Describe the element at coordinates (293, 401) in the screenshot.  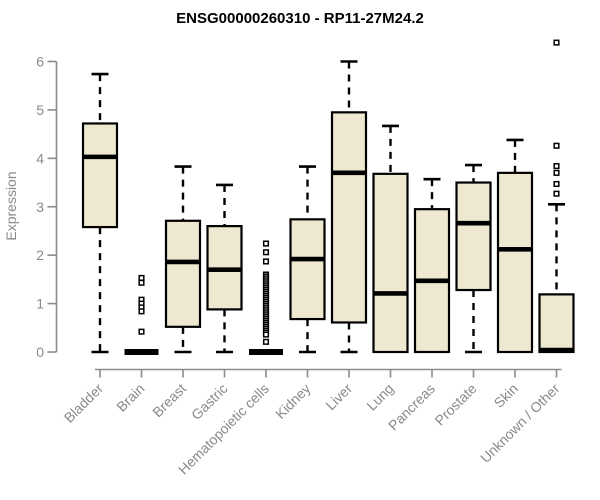
I see `x-tick-label: Kidney` at that location.